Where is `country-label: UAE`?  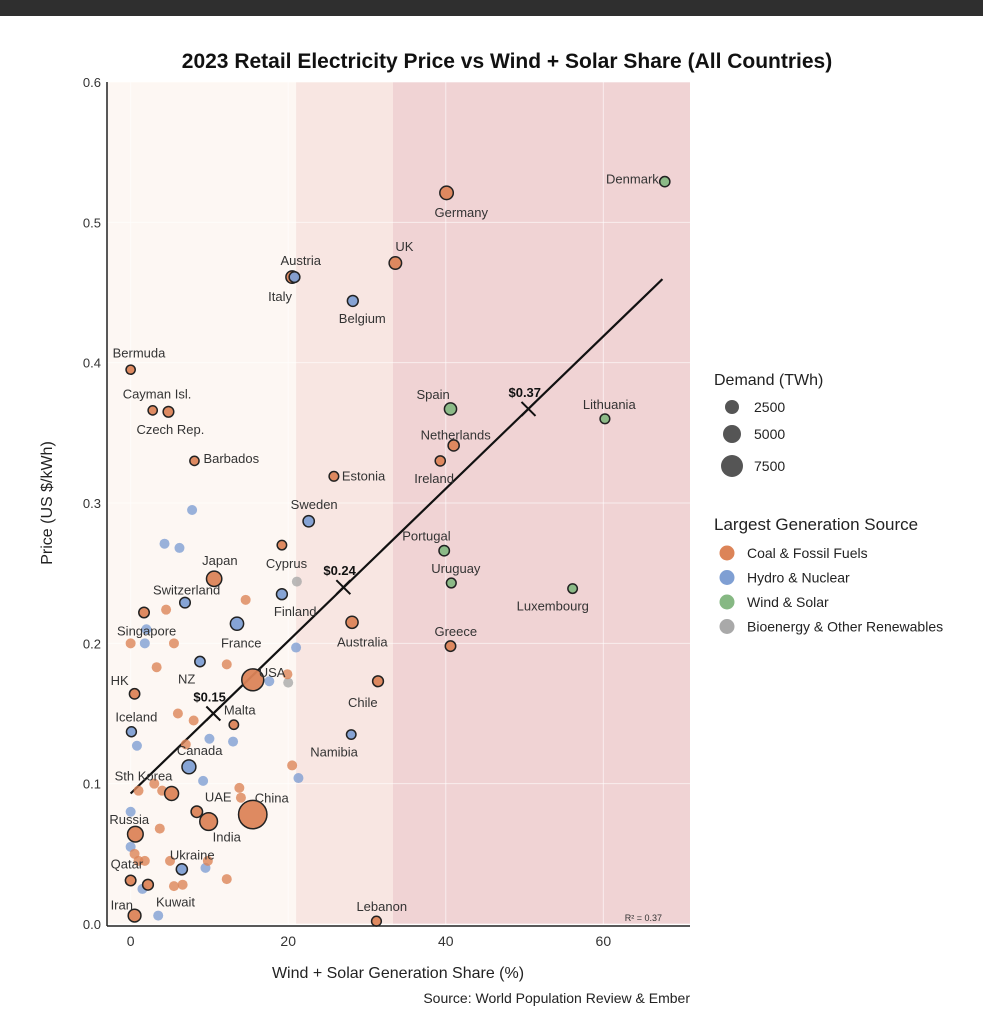 country-label: UAE is located at coordinates (218, 797).